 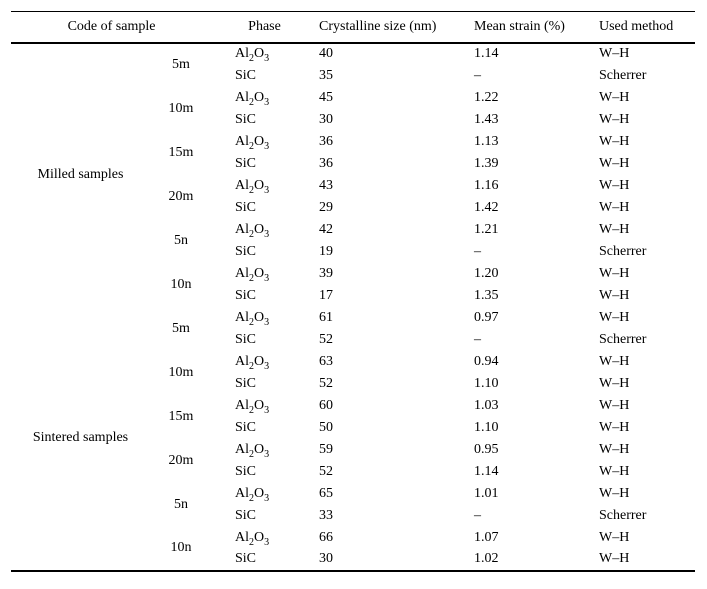 I want to click on strain-cell: 1.14, so click(x=486, y=471).